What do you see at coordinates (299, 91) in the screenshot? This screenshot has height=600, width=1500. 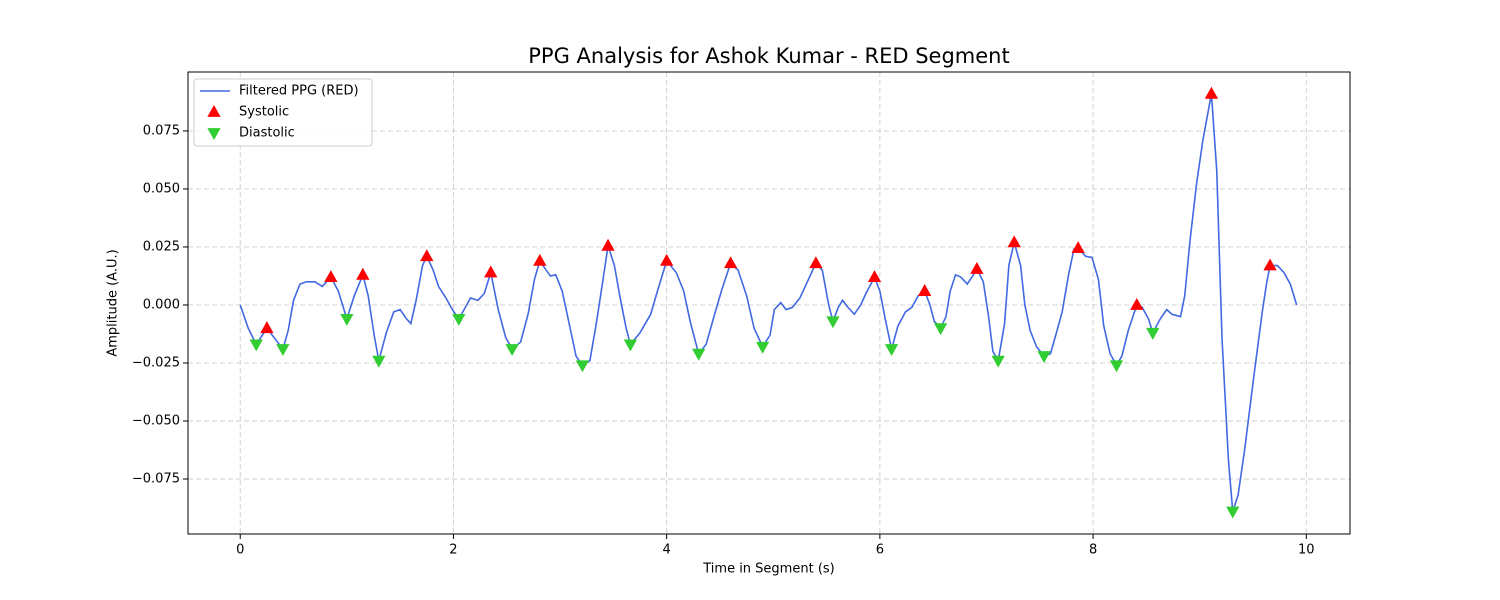 I see `legend-label: Filtered PPG (RED)` at bounding box center [299, 91].